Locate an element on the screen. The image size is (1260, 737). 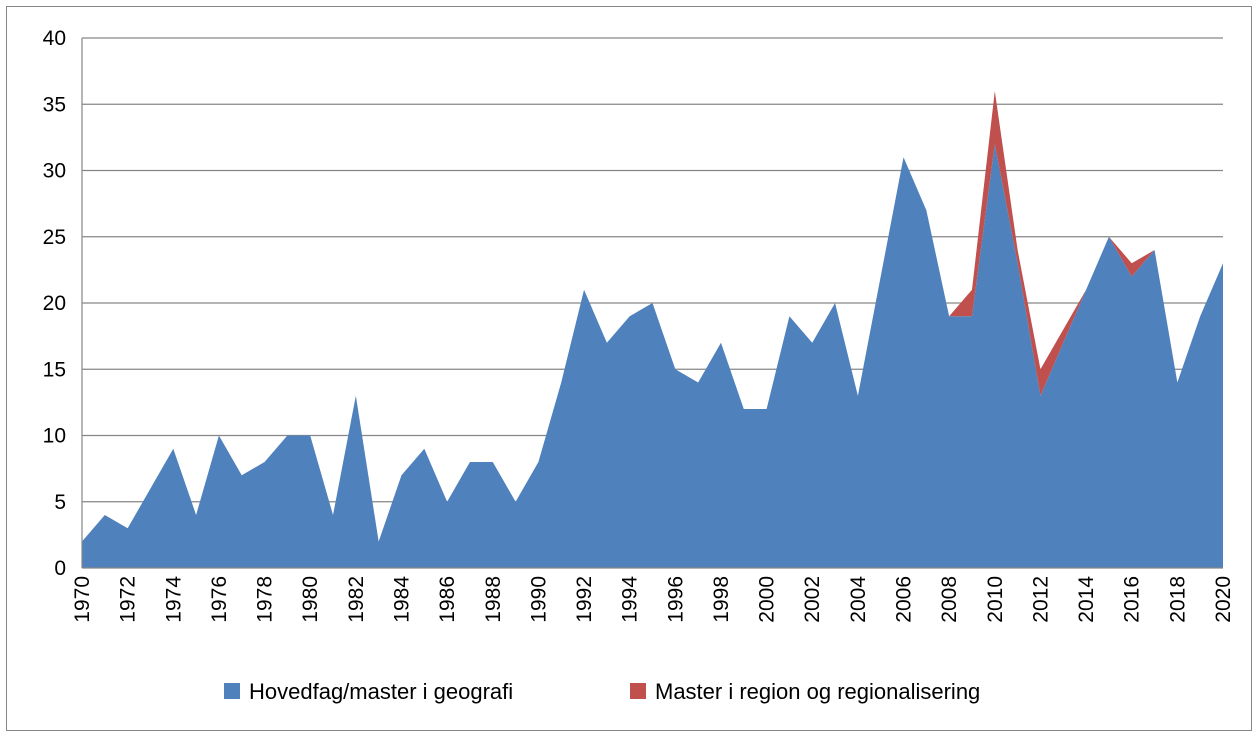
legend-item: Hovedfag/master i geografi is located at coordinates (368, 691).